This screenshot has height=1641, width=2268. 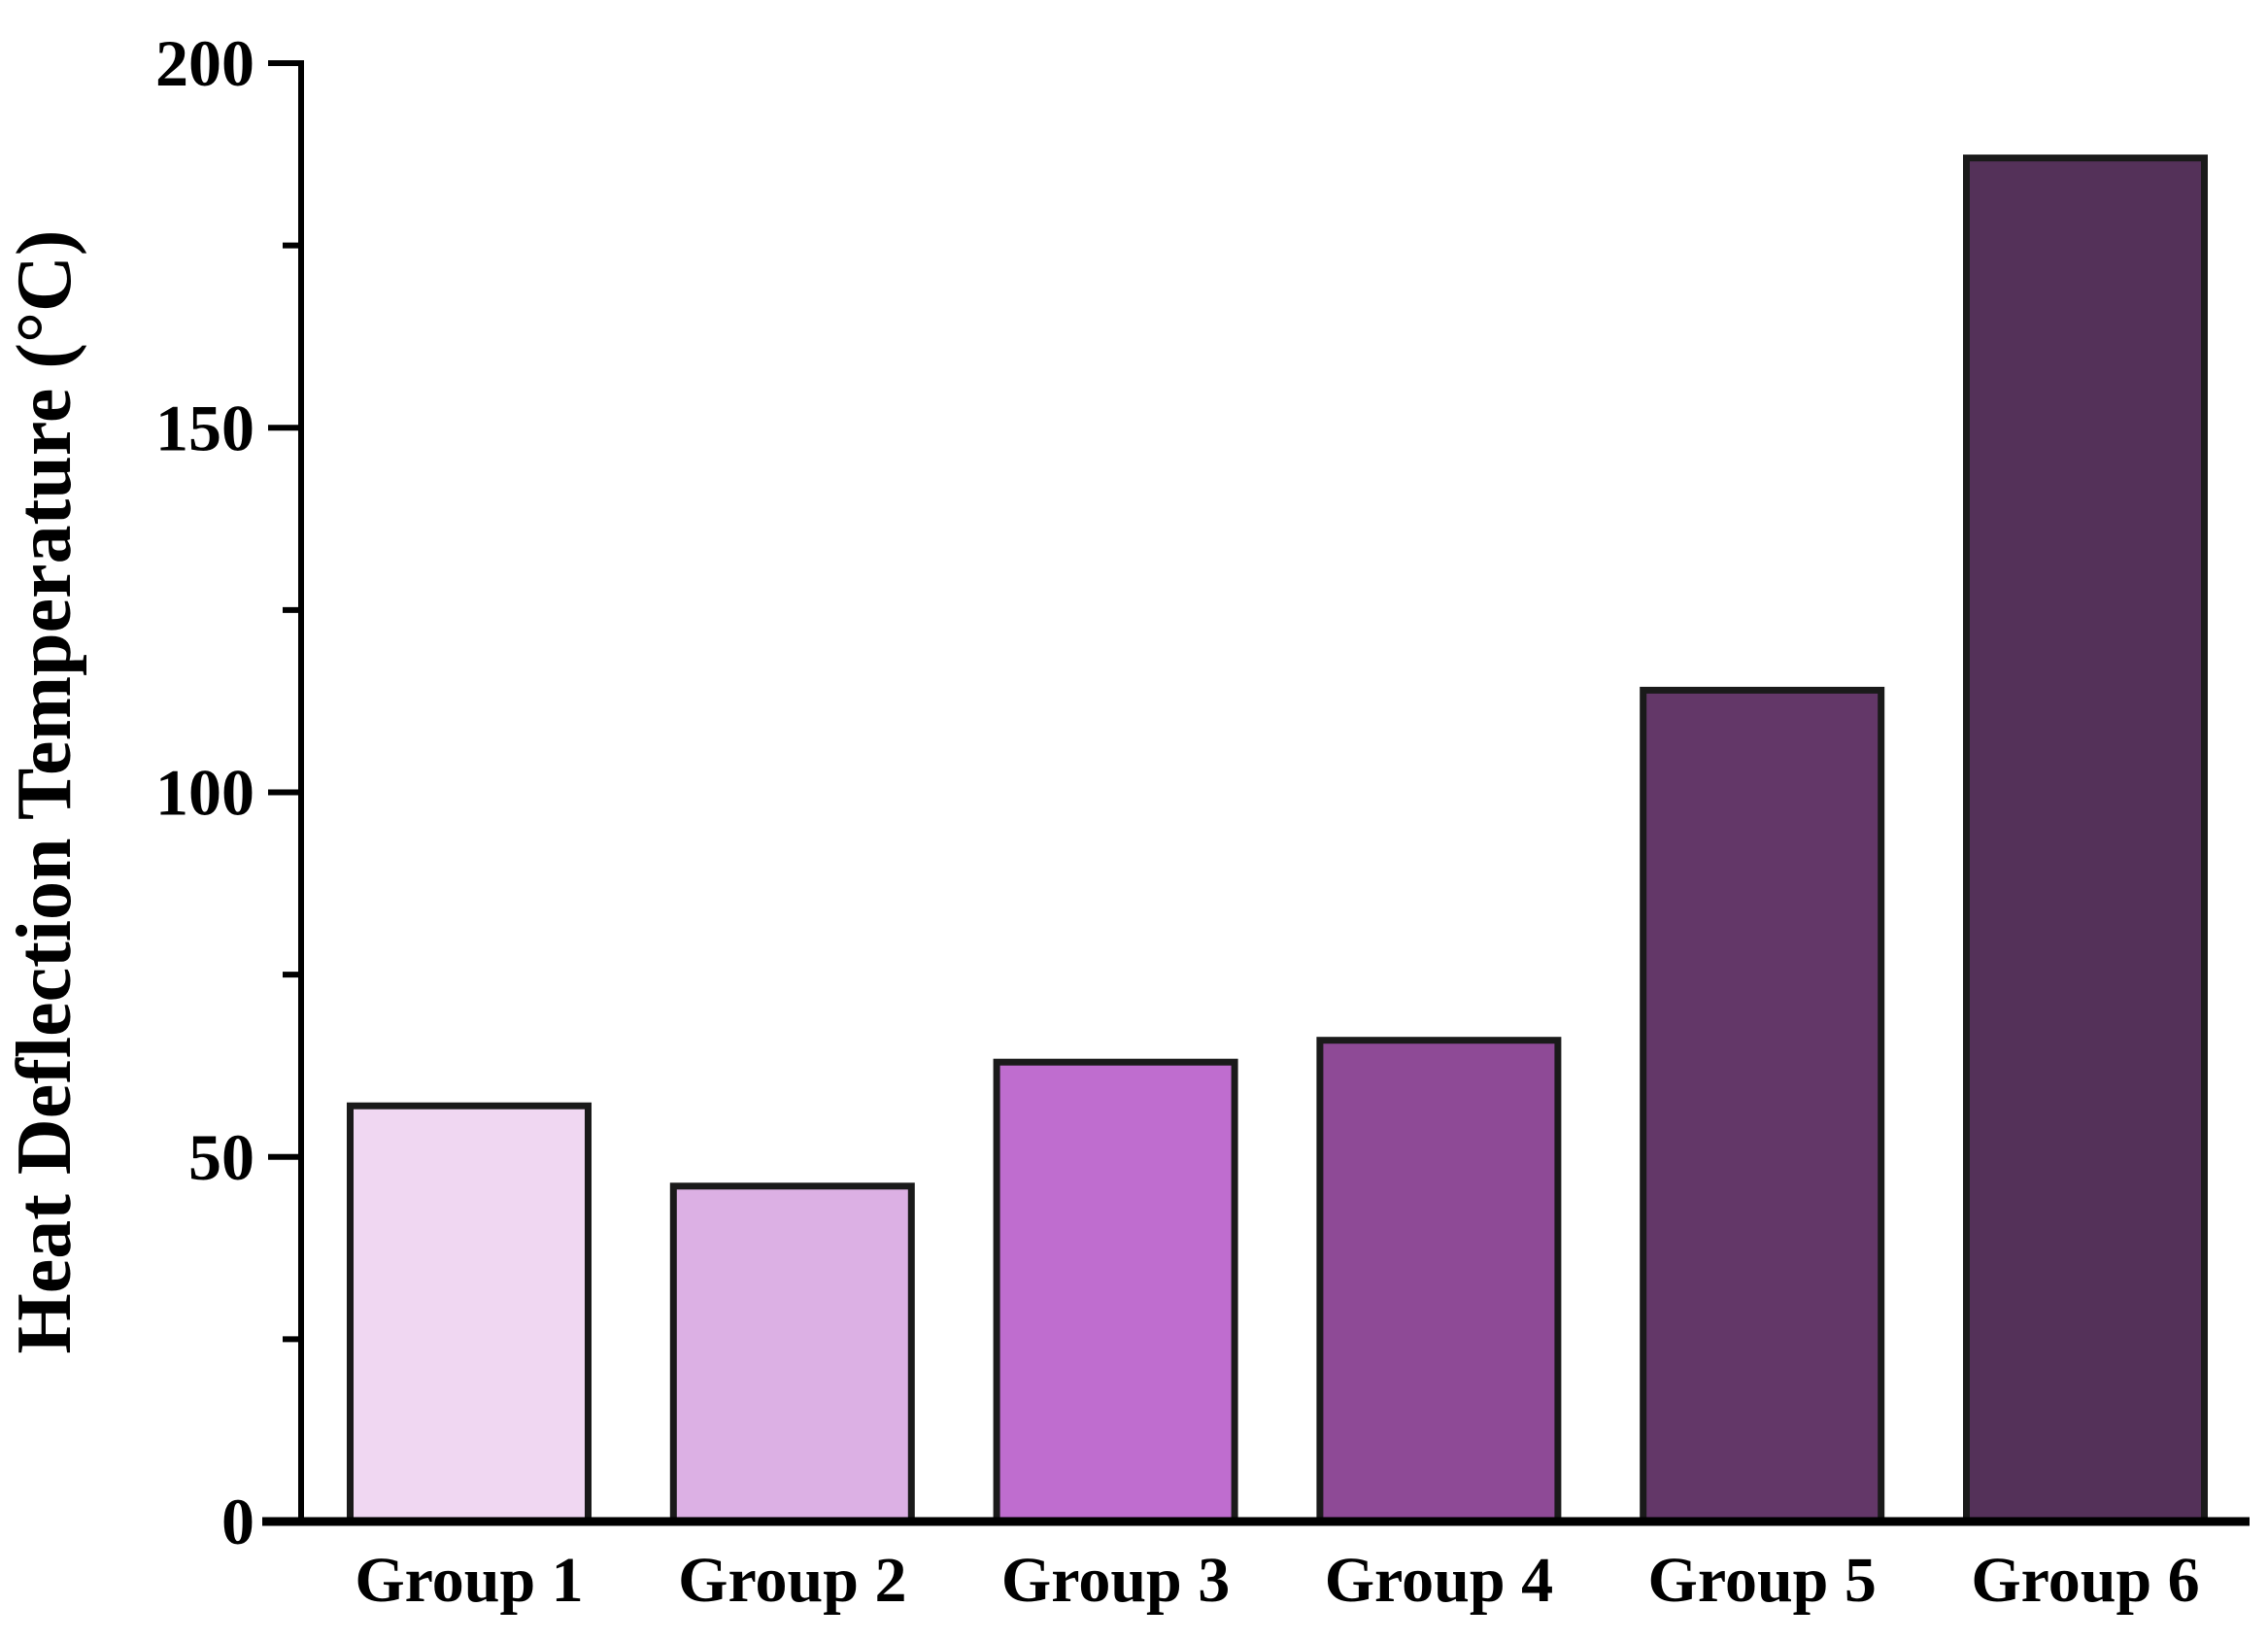 What do you see at coordinates (204, 63) in the screenshot?
I see `y-tick-label-200: 200` at bounding box center [204, 63].